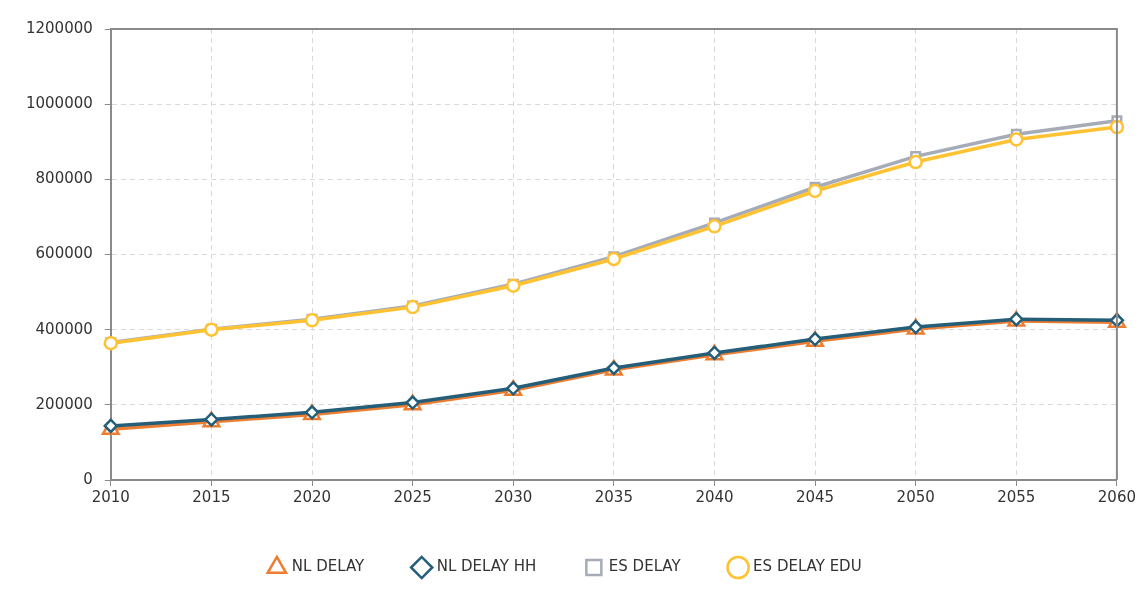 The image size is (1147, 593). What do you see at coordinates (513, 496) in the screenshot?
I see `x-tick-label: 2030` at bounding box center [513, 496].